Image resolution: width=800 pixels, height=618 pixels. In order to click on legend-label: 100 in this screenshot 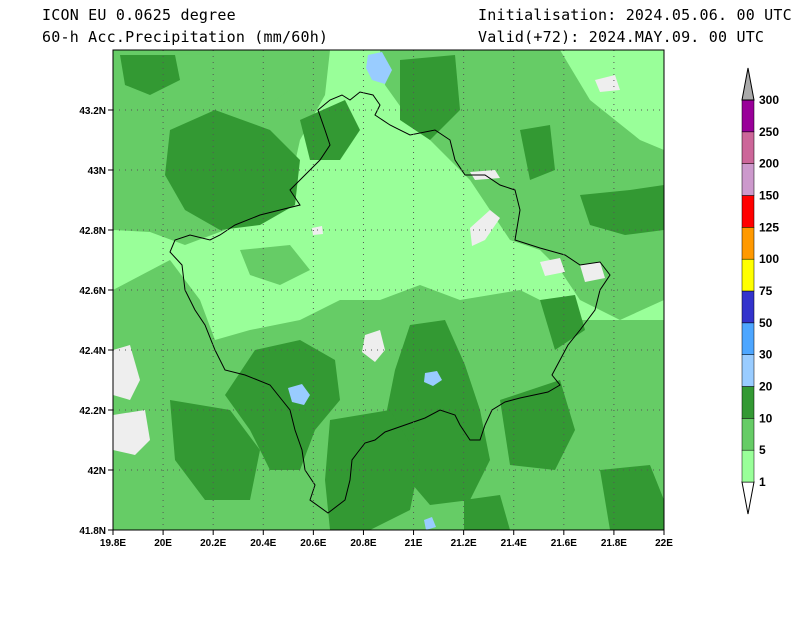, I will do `click(769, 259)`.